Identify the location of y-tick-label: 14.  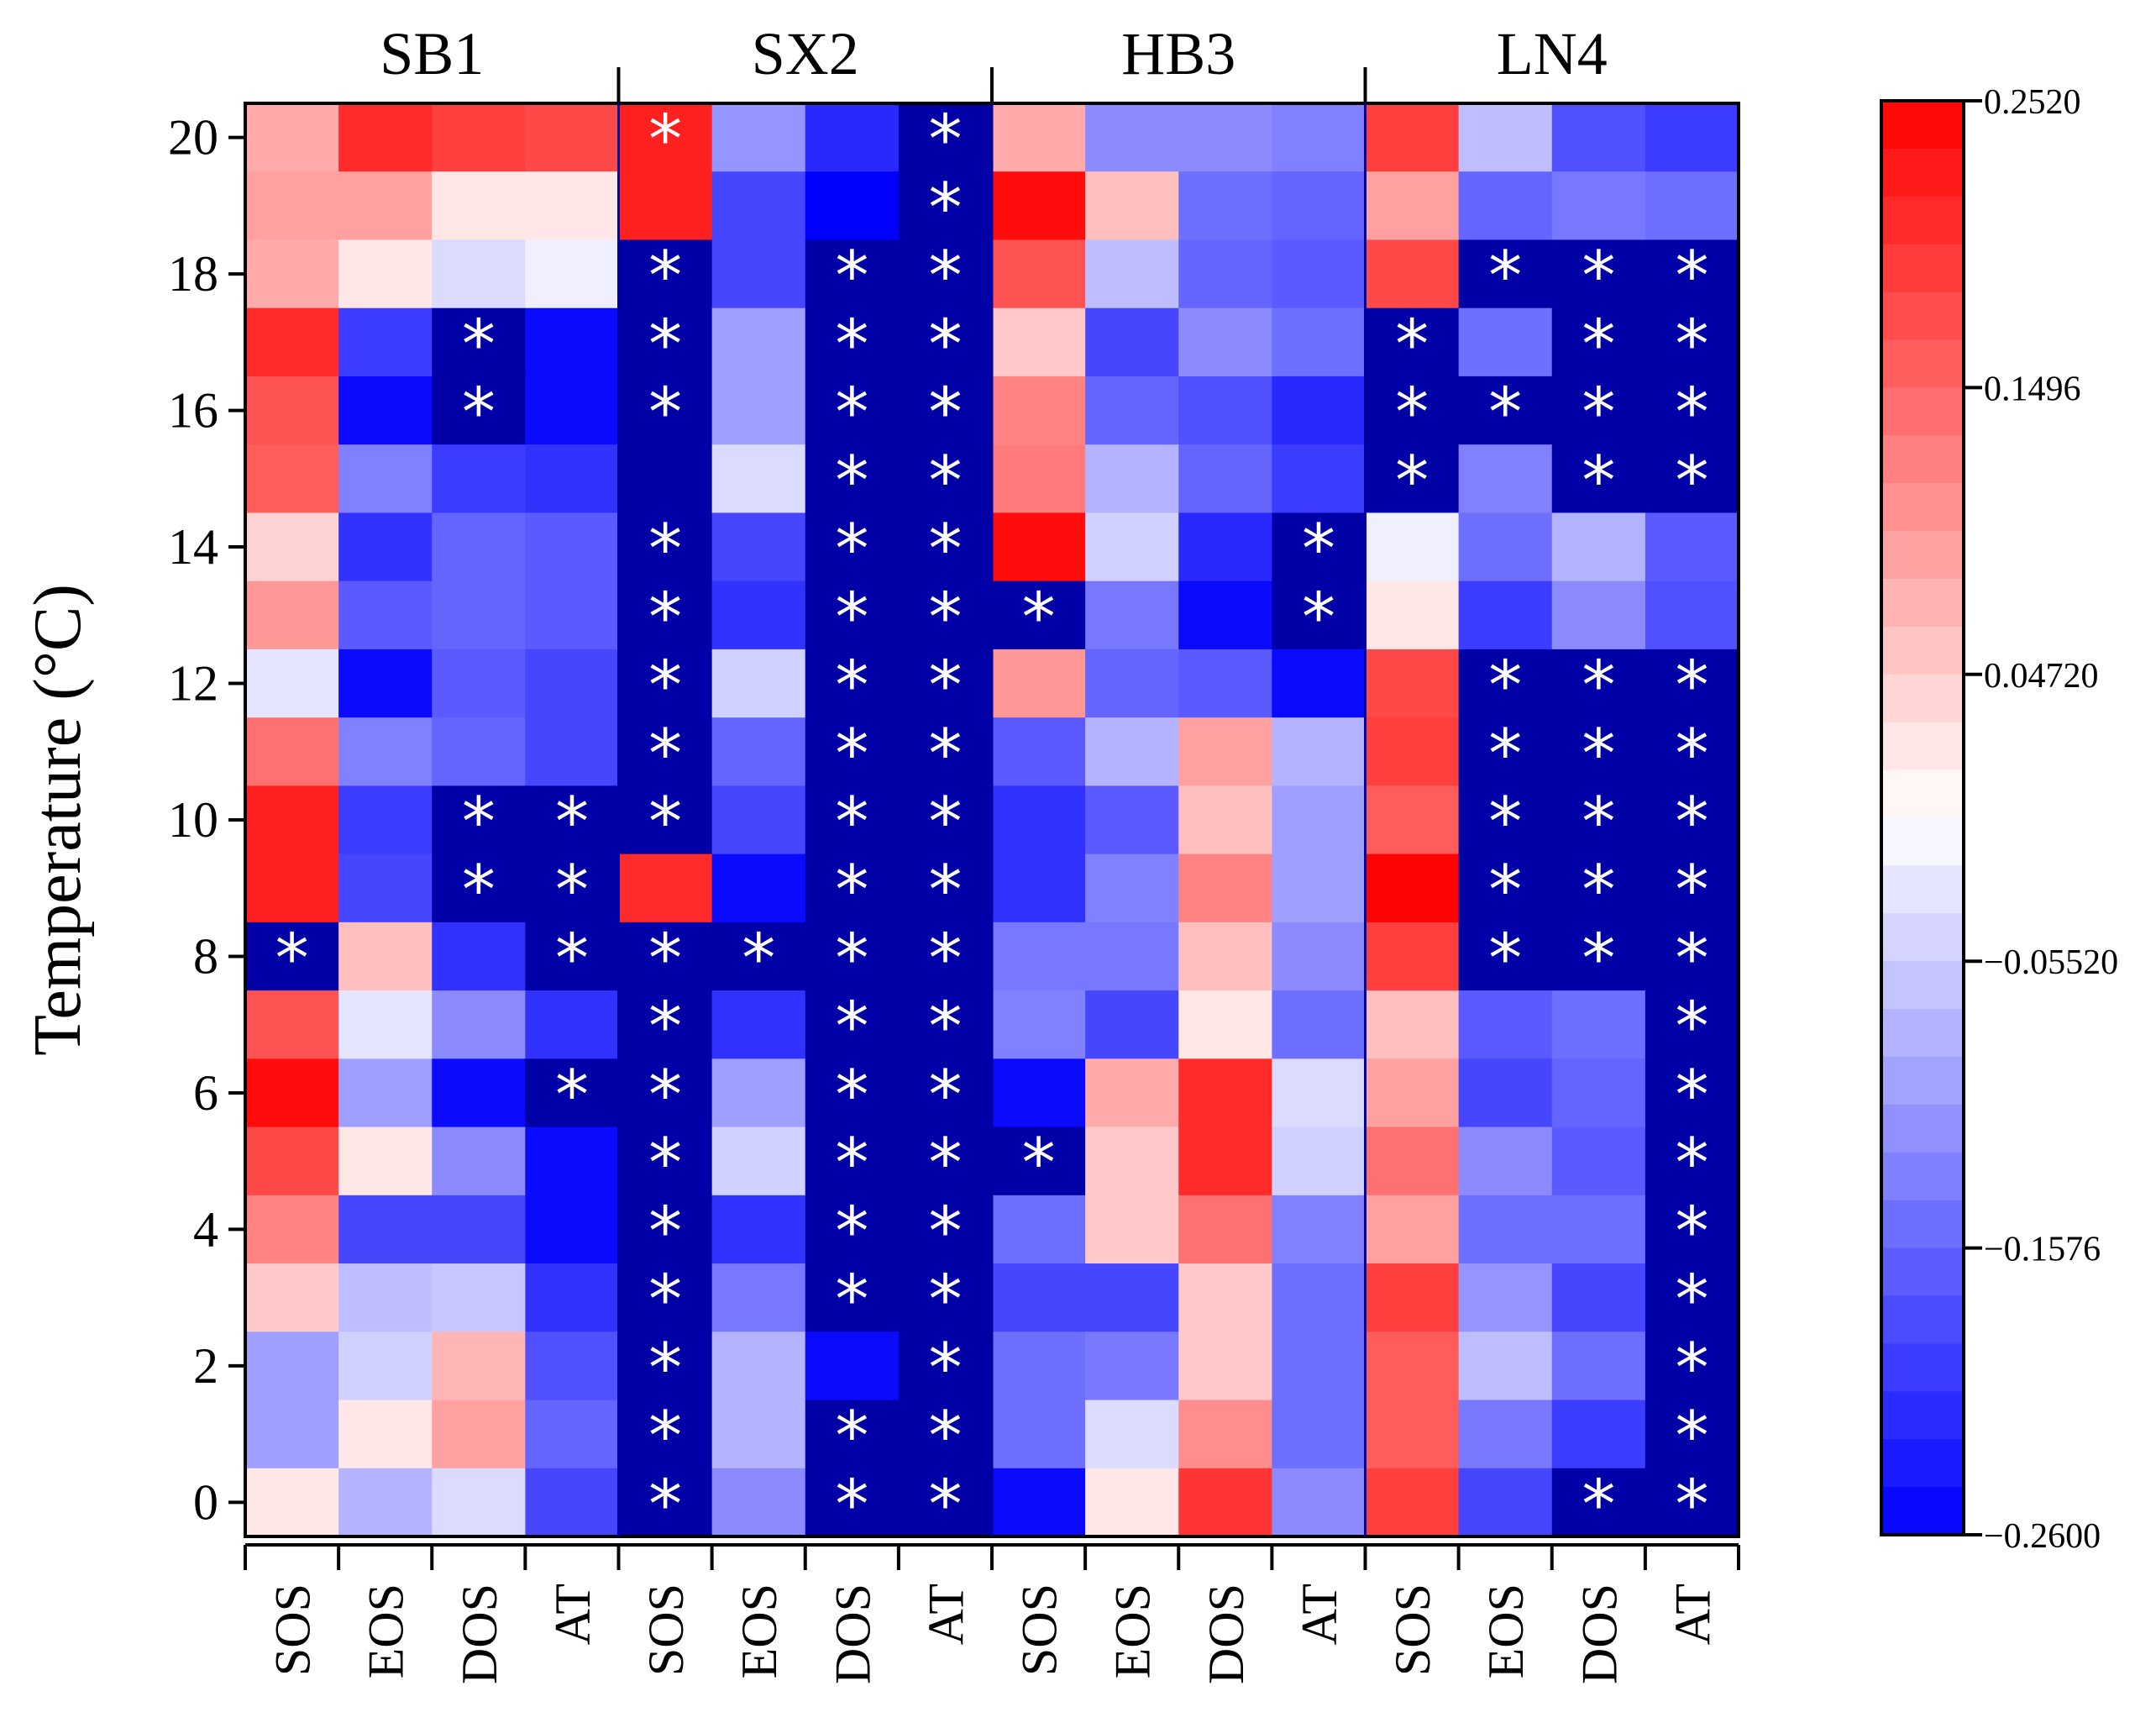
(193, 547).